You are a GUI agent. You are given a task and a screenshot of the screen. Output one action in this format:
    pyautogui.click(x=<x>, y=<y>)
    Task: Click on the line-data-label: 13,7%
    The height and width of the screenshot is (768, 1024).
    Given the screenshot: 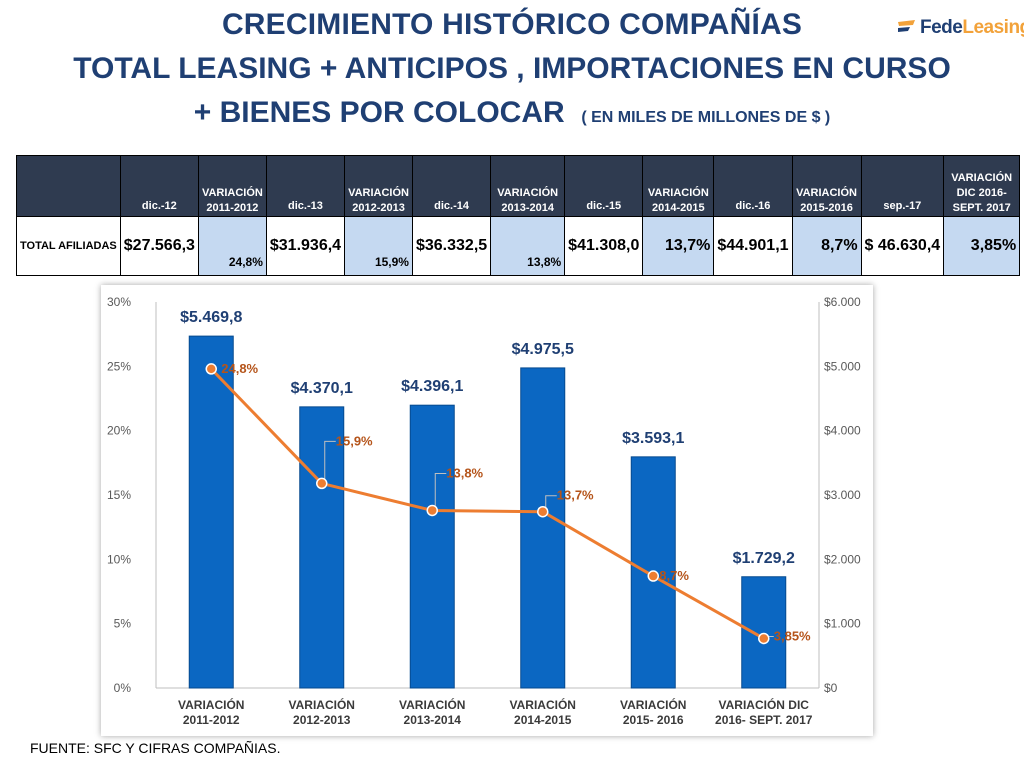 What is the action you would take?
    pyautogui.click(x=575, y=495)
    